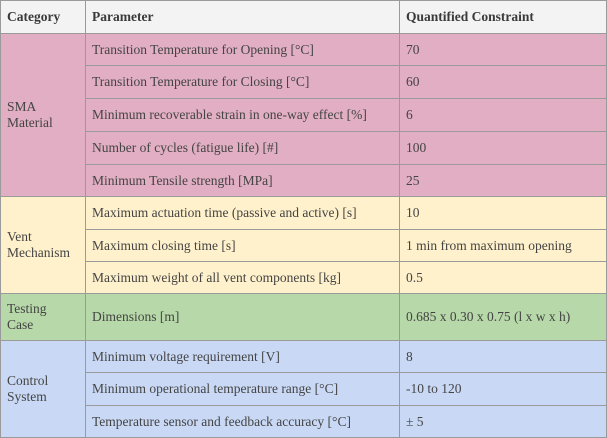  What do you see at coordinates (43, 317) in the screenshot?
I see `category-cell-testing-case: Testing Case` at bounding box center [43, 317].